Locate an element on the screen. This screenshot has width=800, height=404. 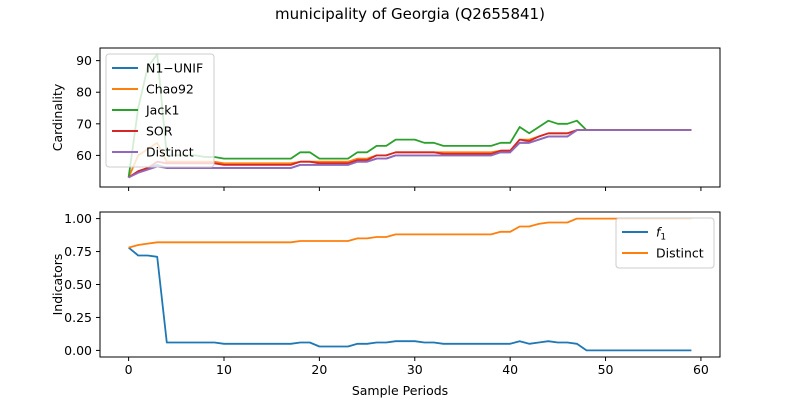
legend: f1 Distinct is located at coordinates (665, 243).